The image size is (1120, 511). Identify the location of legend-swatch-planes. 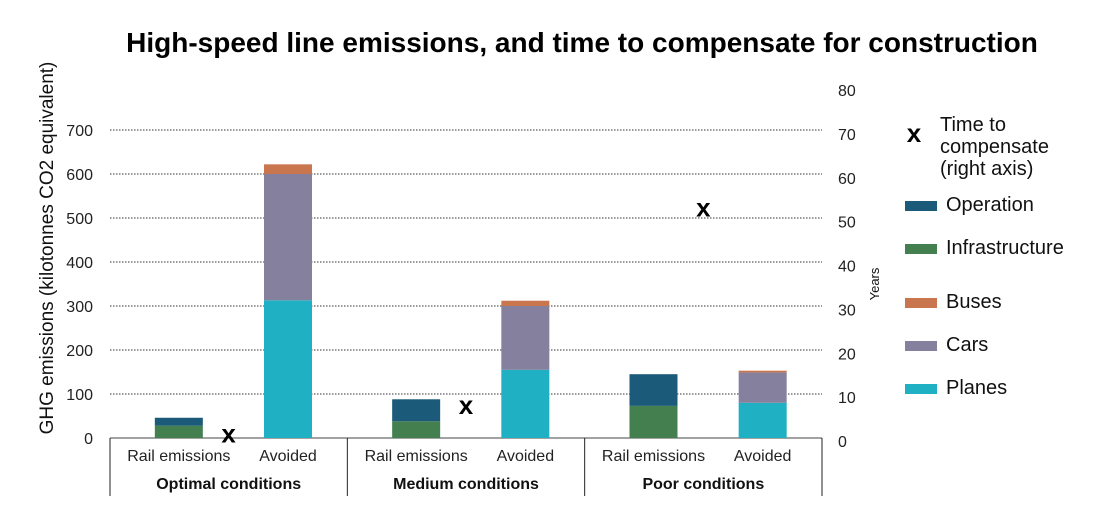
(921, 389).